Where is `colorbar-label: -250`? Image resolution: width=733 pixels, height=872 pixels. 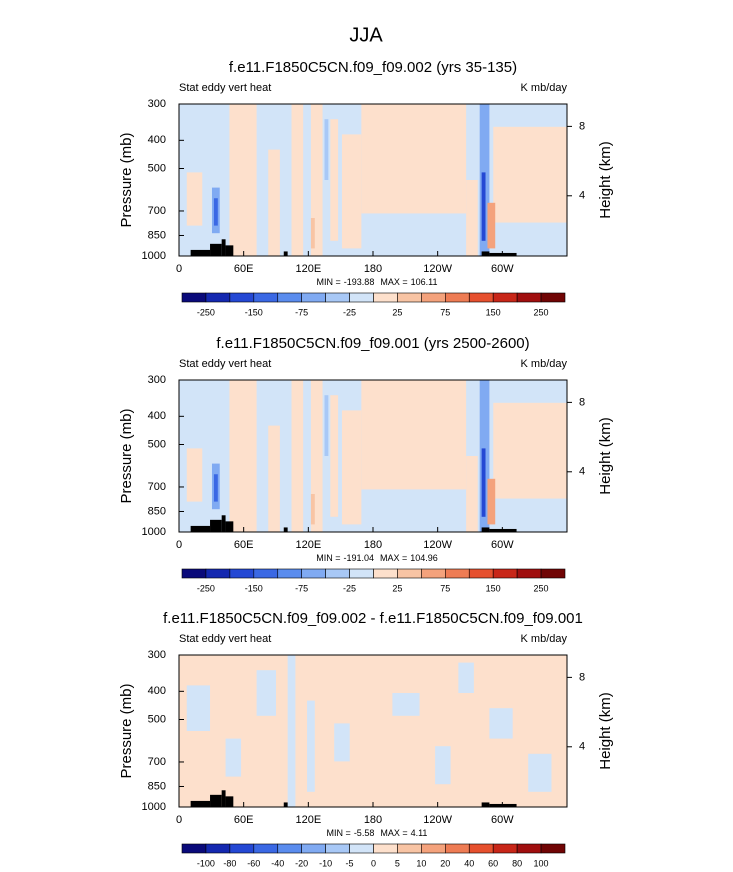 colorbar-label: -250 is located at coordinates (206, 588).